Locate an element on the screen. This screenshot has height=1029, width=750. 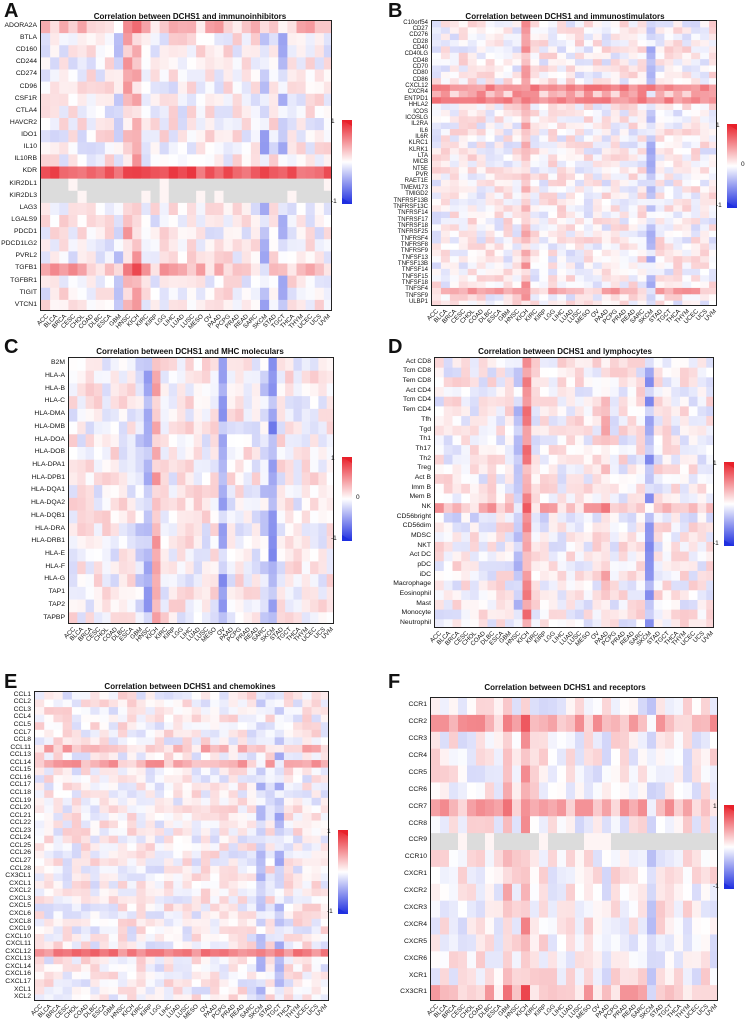
heatmap-grid is located at coordinates (181, 846).